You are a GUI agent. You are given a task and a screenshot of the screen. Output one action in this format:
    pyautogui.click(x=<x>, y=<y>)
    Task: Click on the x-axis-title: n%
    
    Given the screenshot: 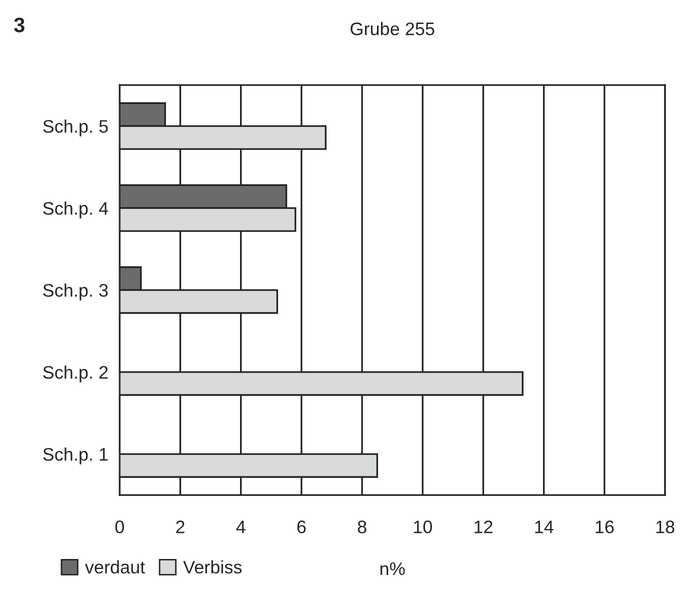 What is the action you would take?
    pyautogui.click(x=392, y=569)
    